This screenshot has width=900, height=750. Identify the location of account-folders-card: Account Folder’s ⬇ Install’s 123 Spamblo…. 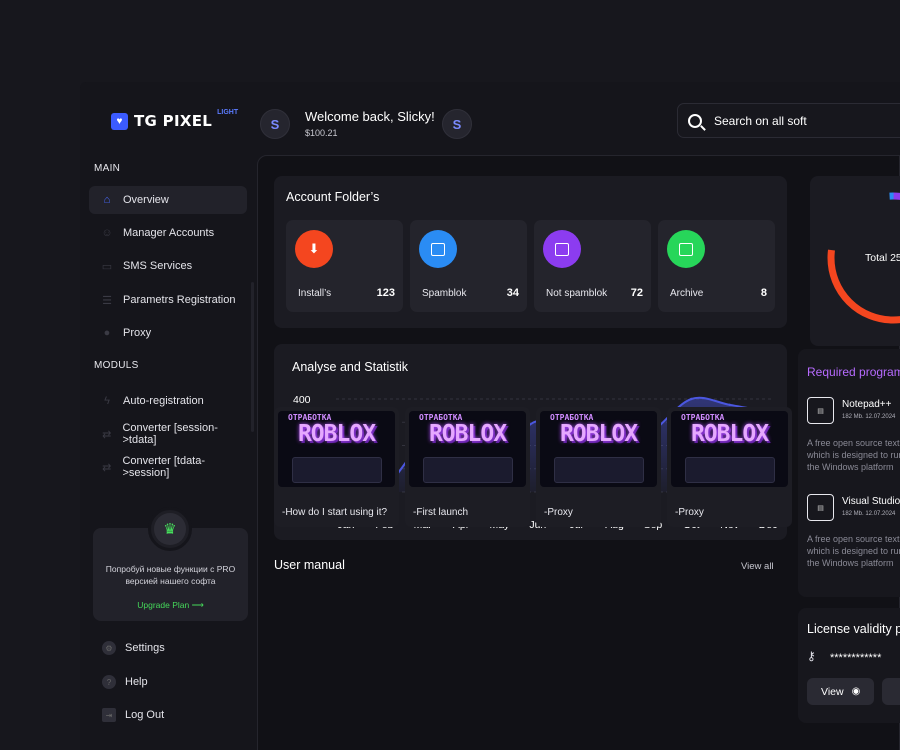
(530, 252).